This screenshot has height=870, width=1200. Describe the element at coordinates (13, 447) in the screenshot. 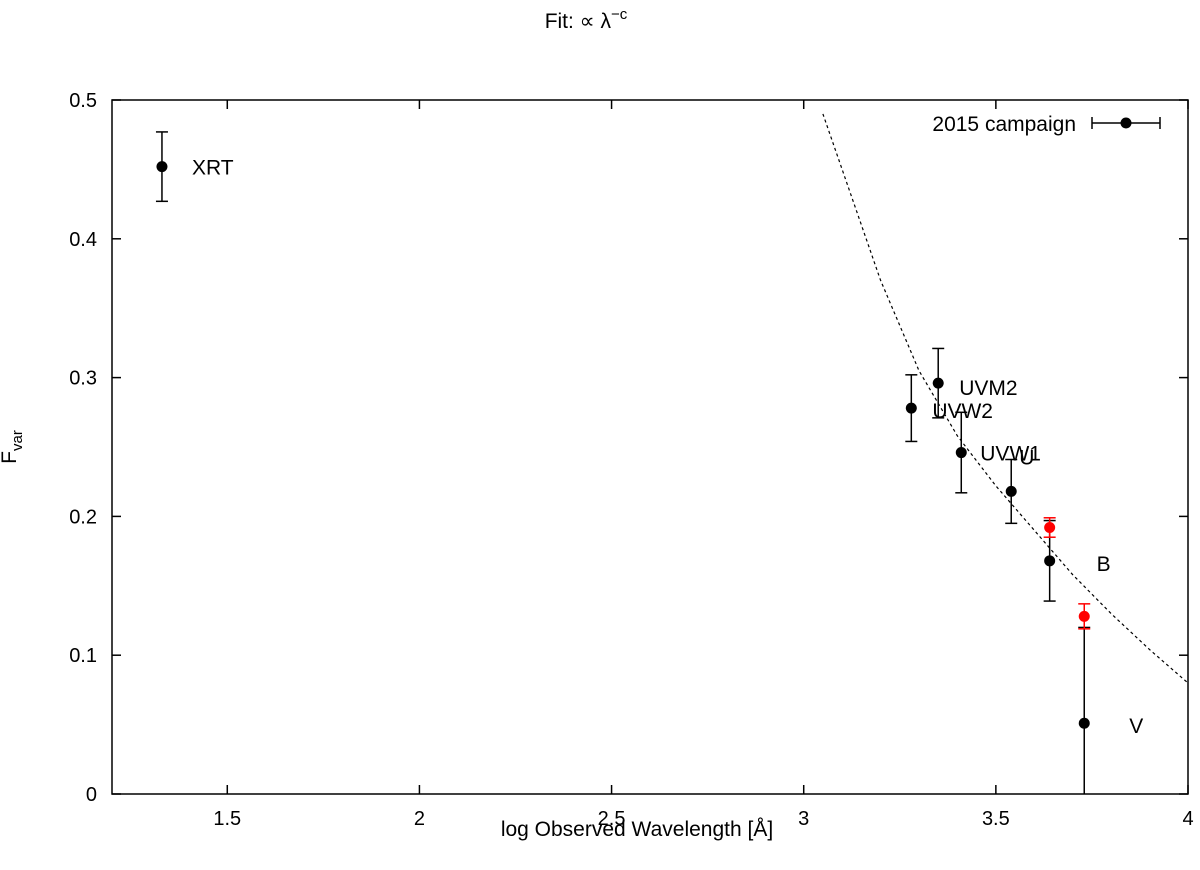

I see `y-axis-title: Fvar` at that location.